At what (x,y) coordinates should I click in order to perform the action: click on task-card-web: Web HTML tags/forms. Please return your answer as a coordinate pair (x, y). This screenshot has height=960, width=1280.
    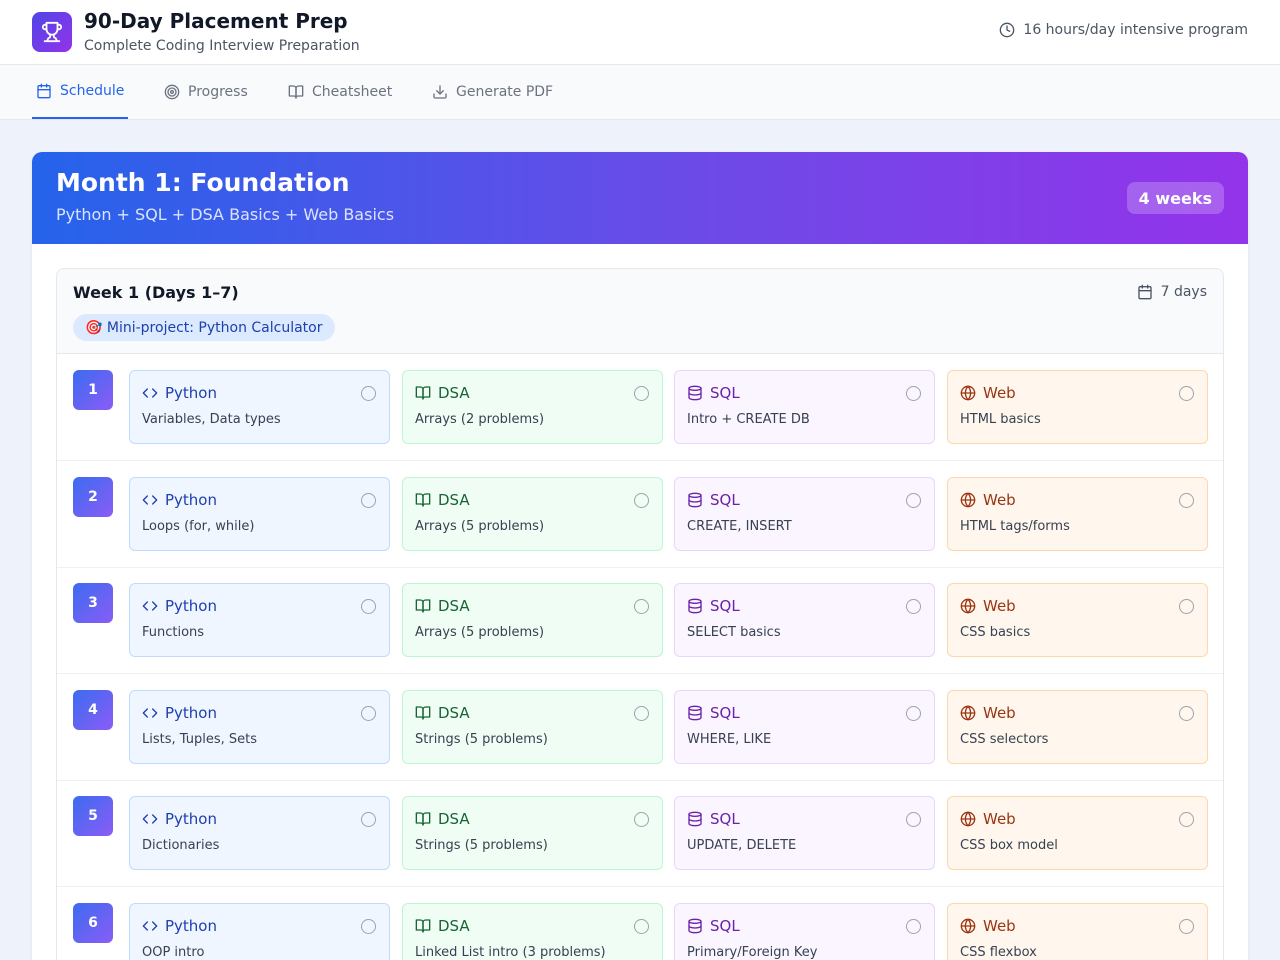
    Looking at the image, I should click on (1077, 513).